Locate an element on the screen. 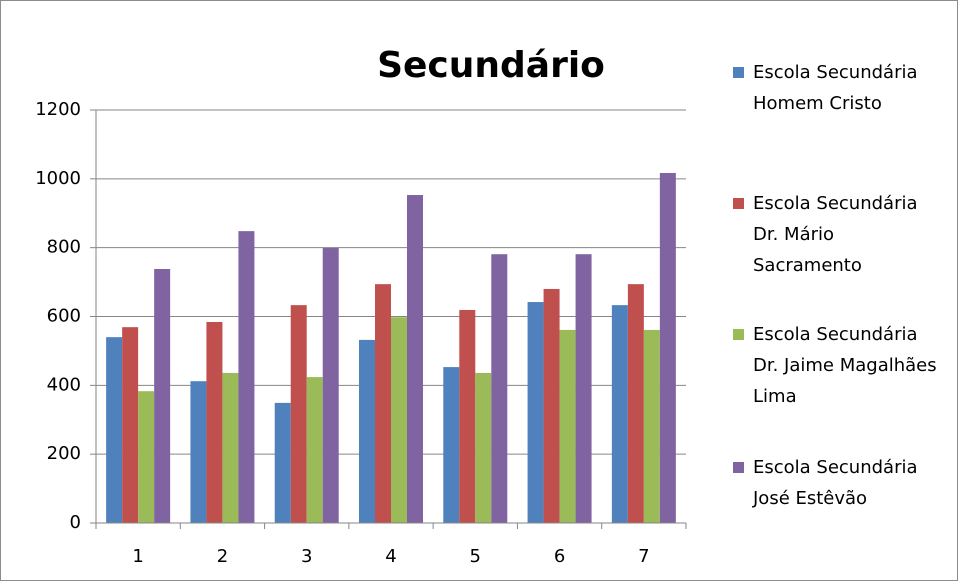 The width and height of the screenshot is (958, 581). x-tick-label: 3 is located at coordinates (306, 556).